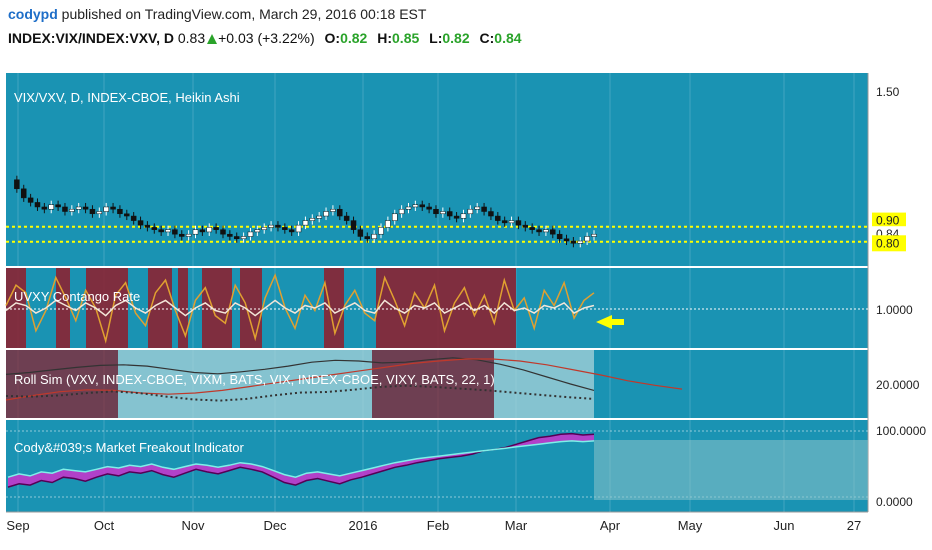 Image resolution: width=932 pixels, height=550 pixels. I want to click on x-tick-label: Jun, so click(784, 525).